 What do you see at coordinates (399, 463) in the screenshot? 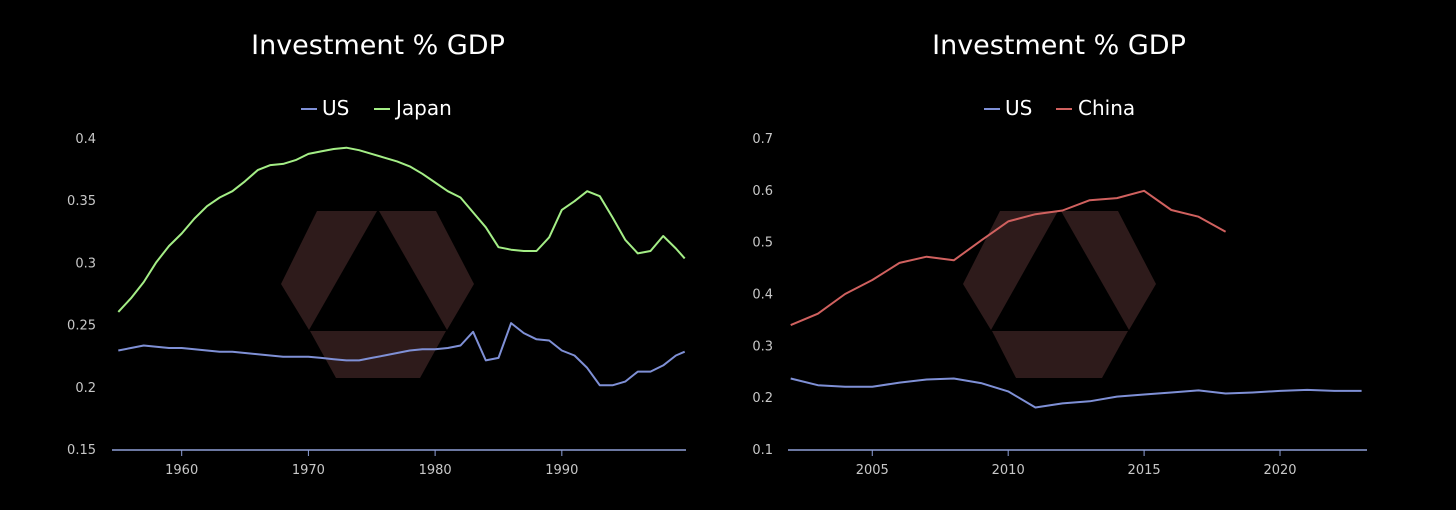
I see `x-axis: 1960 1970 1980 1990` at bounding box center [399, 463].